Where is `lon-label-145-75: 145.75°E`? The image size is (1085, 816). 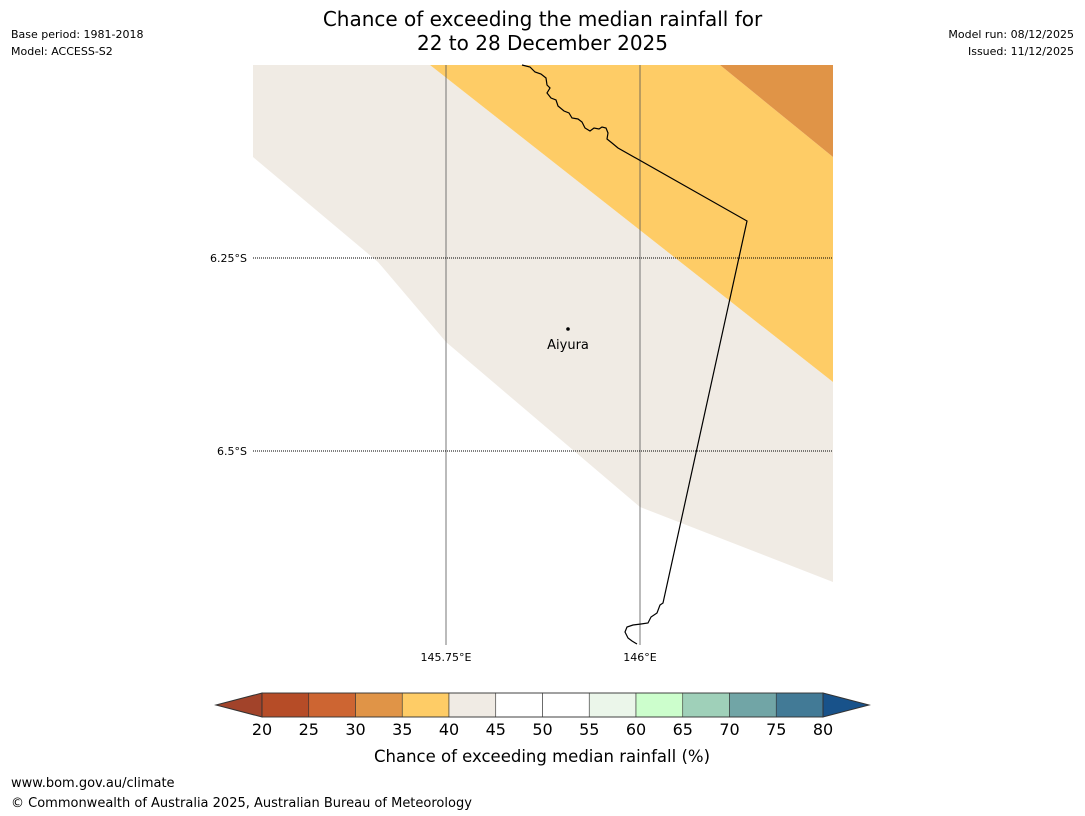
lon-label-145-75: 145.75°E is located at coordinates (446, 657).